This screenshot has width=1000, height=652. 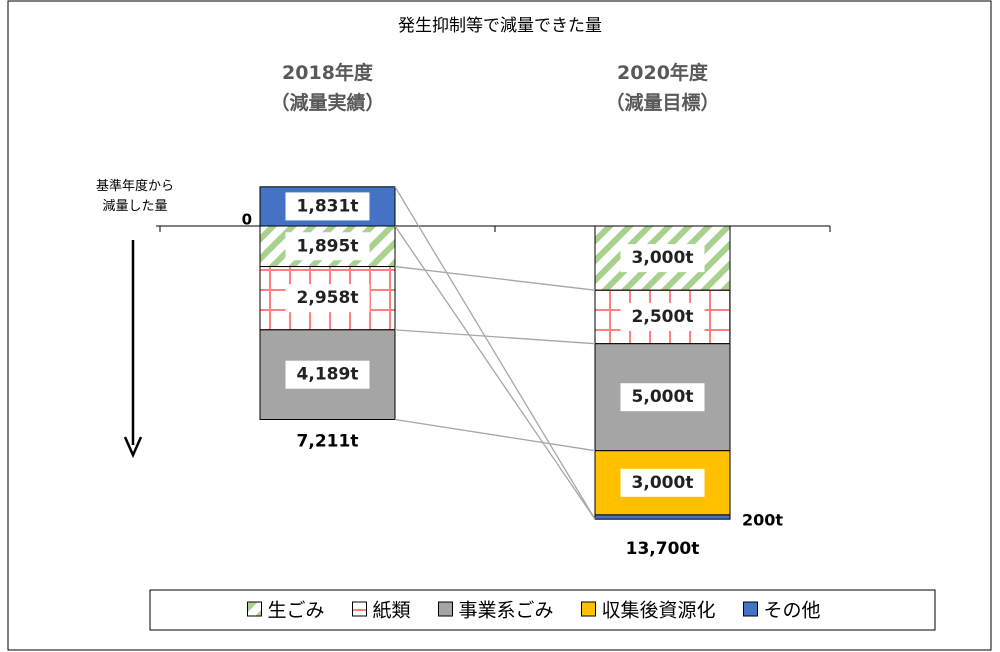 What do you see at coordinates (662, 517) in the screenshot?
I see `bar-segment` at bounding box center [662, 517].